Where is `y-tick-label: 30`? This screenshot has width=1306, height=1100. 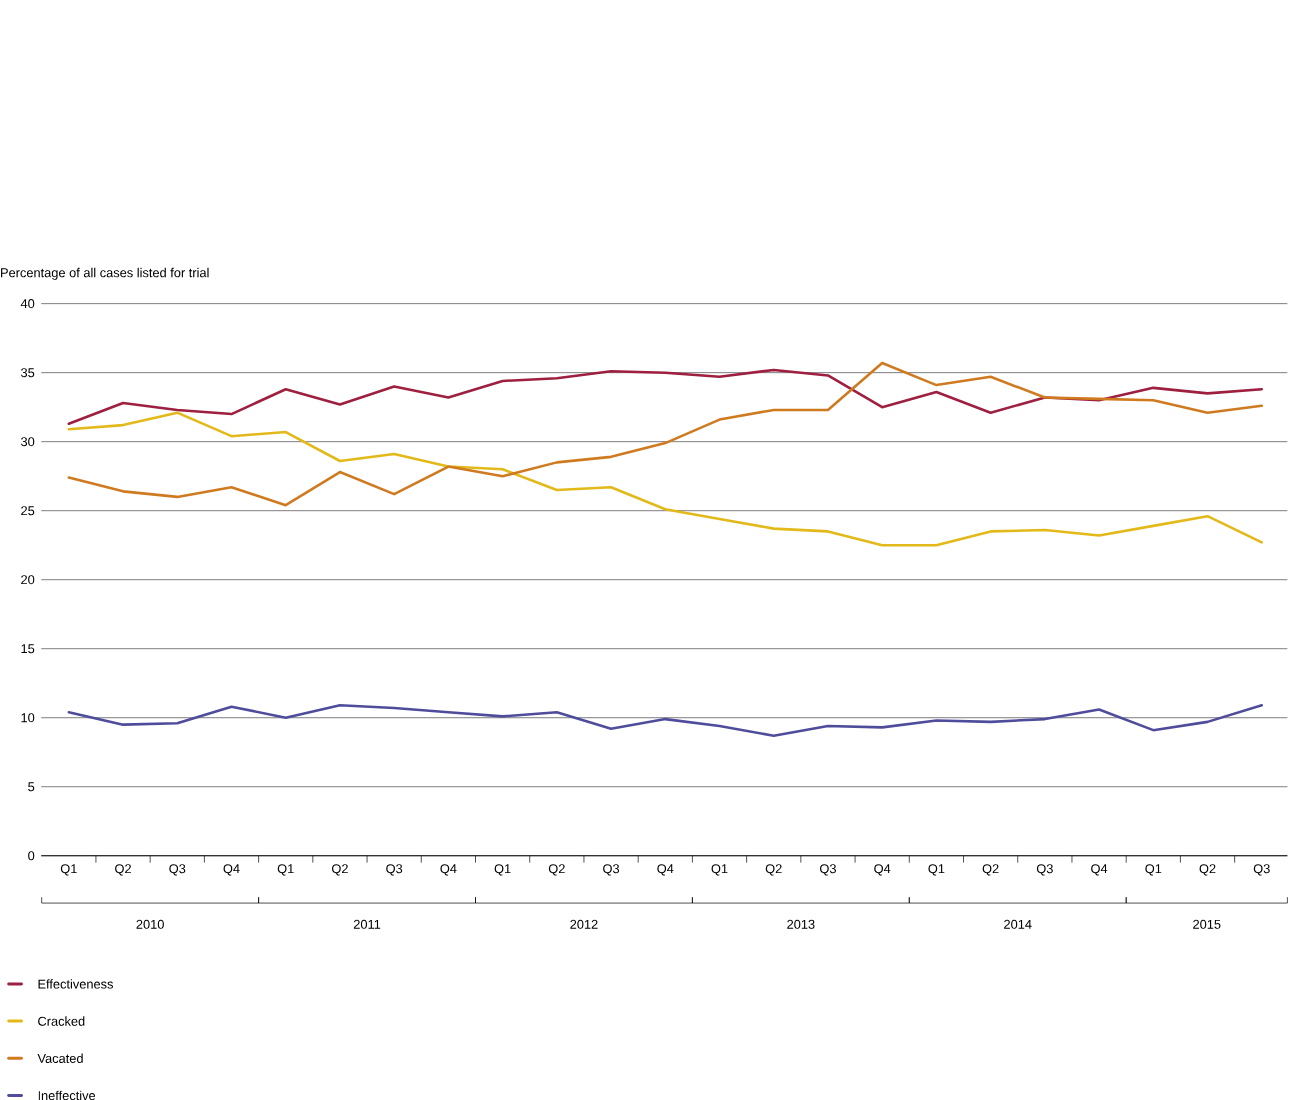
y-tick-label: 30 is located at coordinates (28, 442).